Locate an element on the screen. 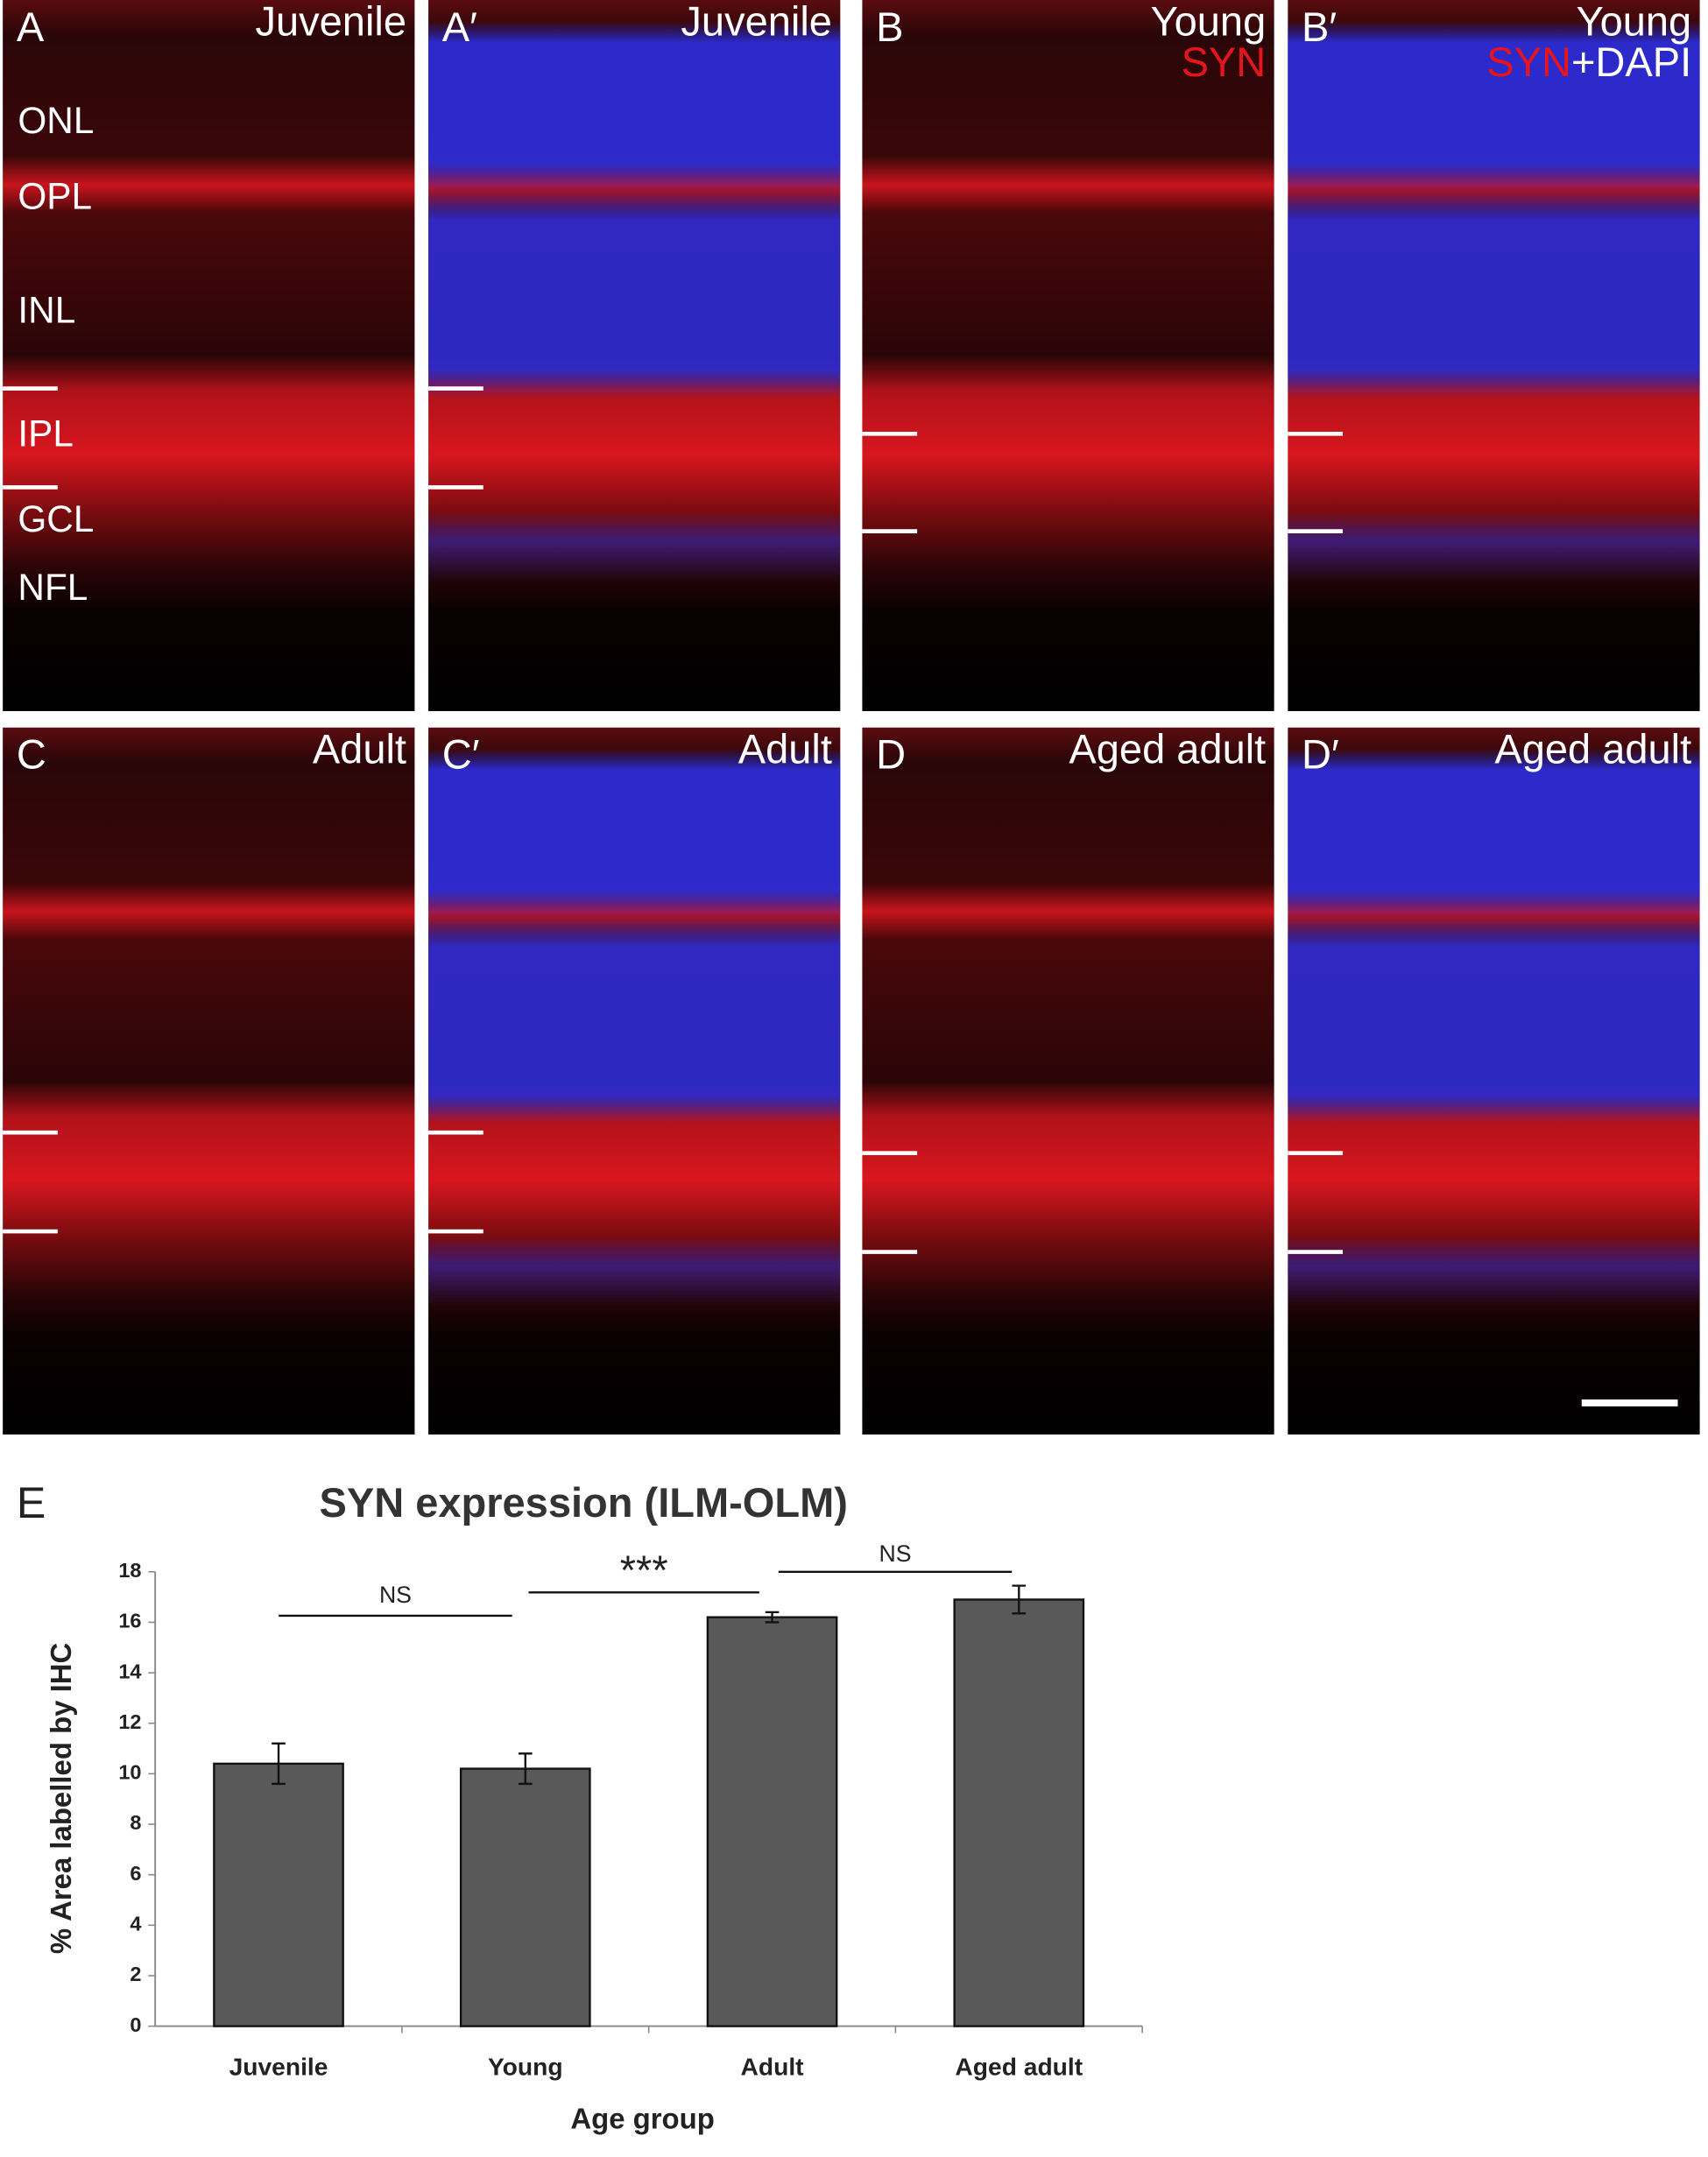 This screenshot has width=1708, height=2157. panel: C′ Adult is located at coordinates (634, 1080).